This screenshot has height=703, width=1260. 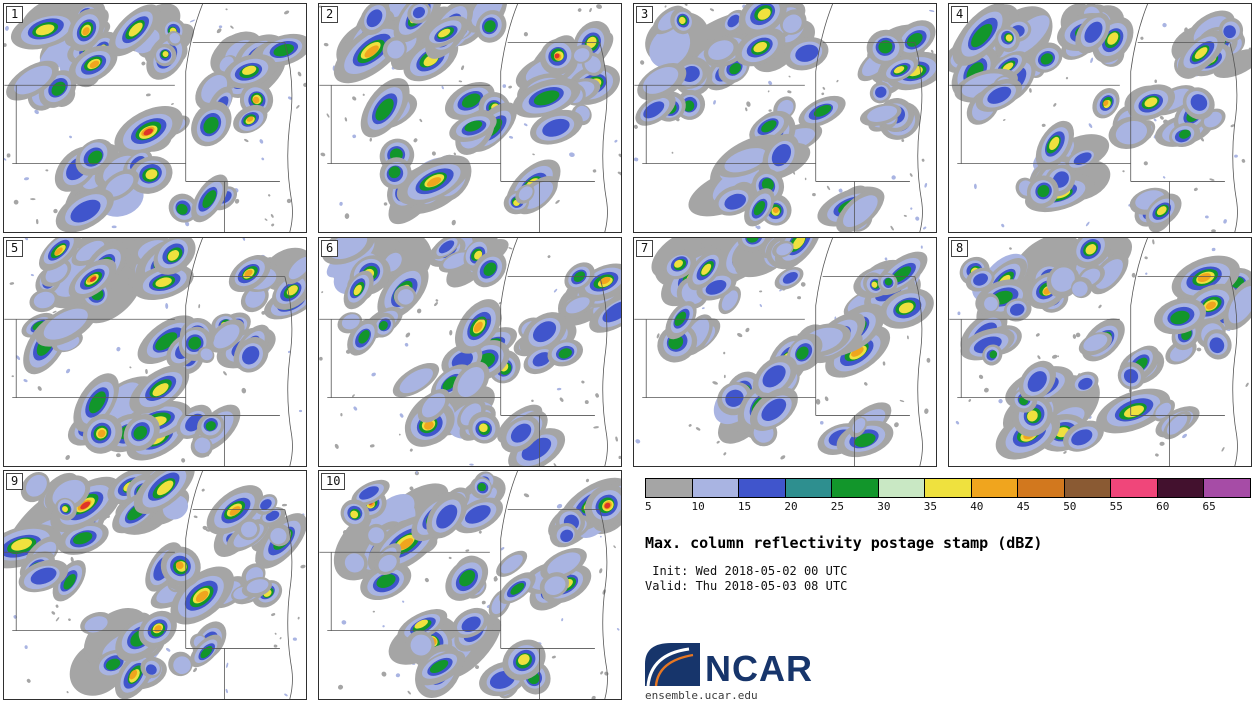 What do you see at coordinates (791, 506) in the screenshot?
I see `colorbar-tick-label: 20` at bounding box center [791, 506].